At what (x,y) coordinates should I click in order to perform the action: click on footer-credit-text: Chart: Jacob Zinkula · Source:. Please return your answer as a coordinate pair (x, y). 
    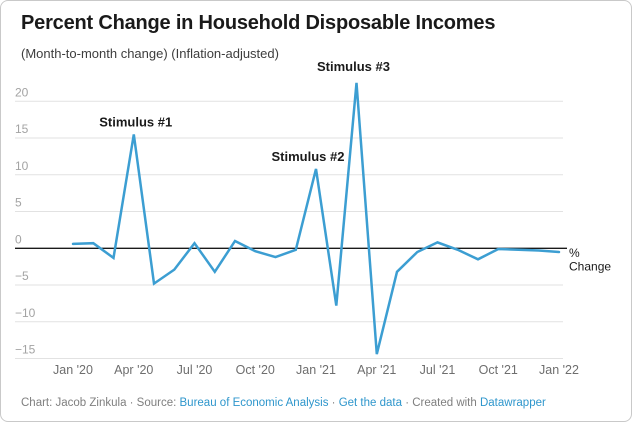
    Looking at the image, I should click on (100, 403).